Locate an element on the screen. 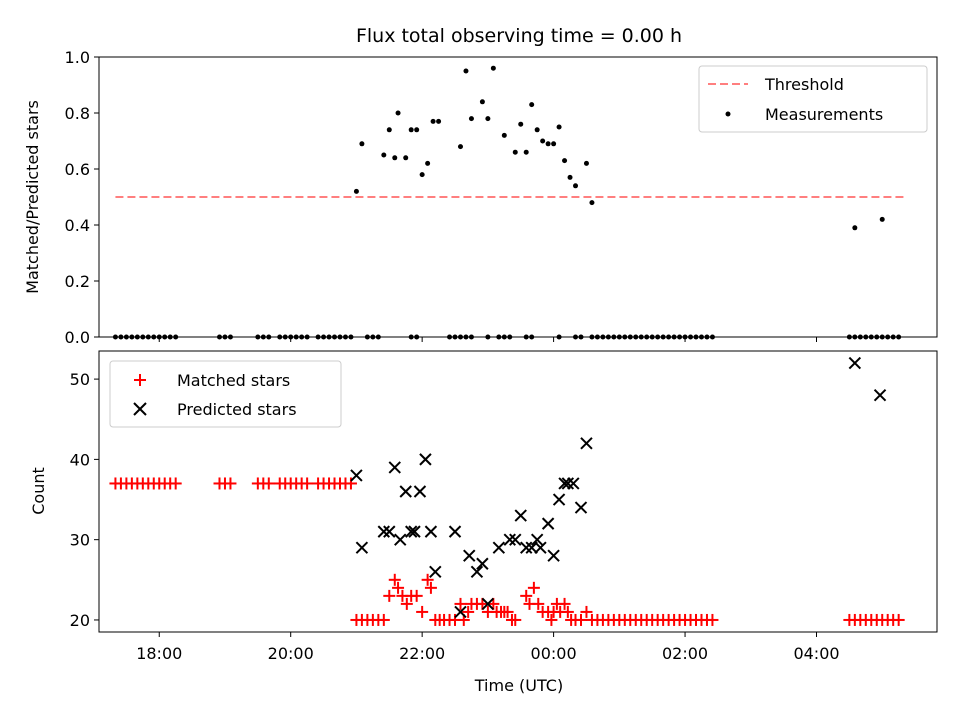 The image size is (960, 720). bottom-x-tick-label: 04:00 is located at coordinates (816, 653).